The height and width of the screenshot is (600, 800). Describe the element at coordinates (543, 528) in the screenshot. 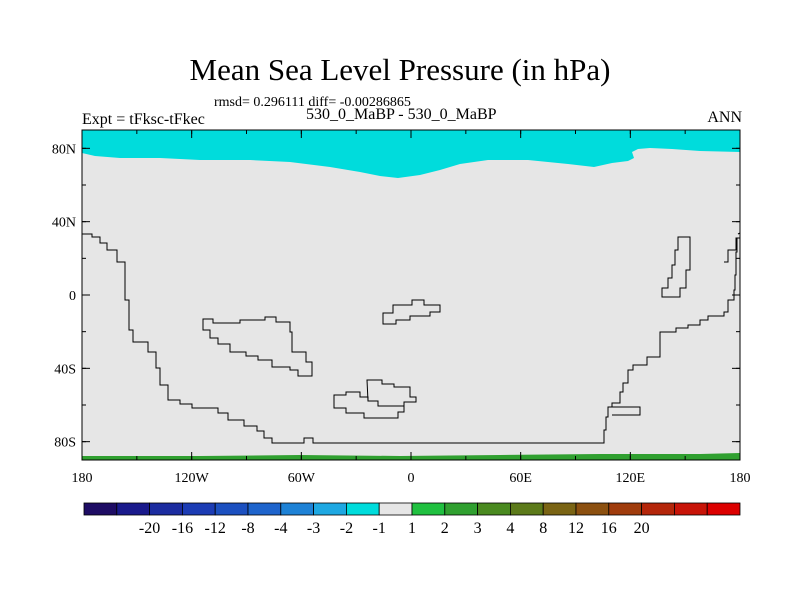

I see `colorbar-label: 8` at that location.